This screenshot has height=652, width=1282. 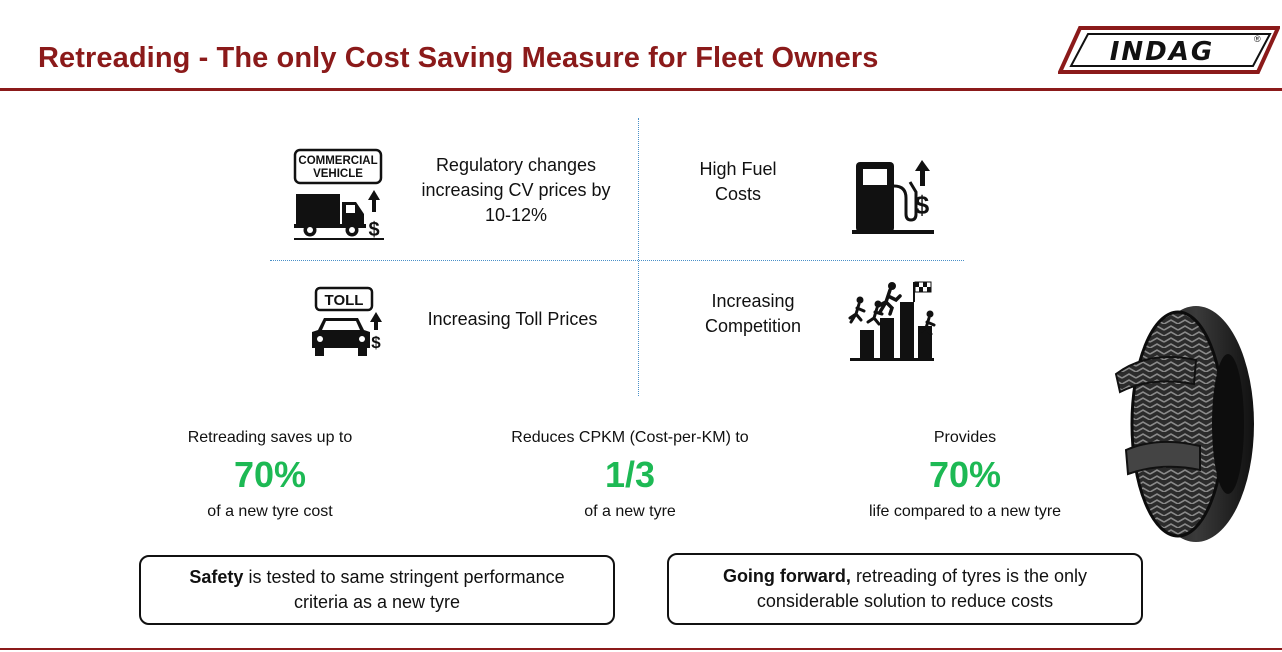 What do you see at coordinates (516, 215) in the screenshot?
I see `quadrant-text-line: 10-12%` at bounding box center [516, 215].